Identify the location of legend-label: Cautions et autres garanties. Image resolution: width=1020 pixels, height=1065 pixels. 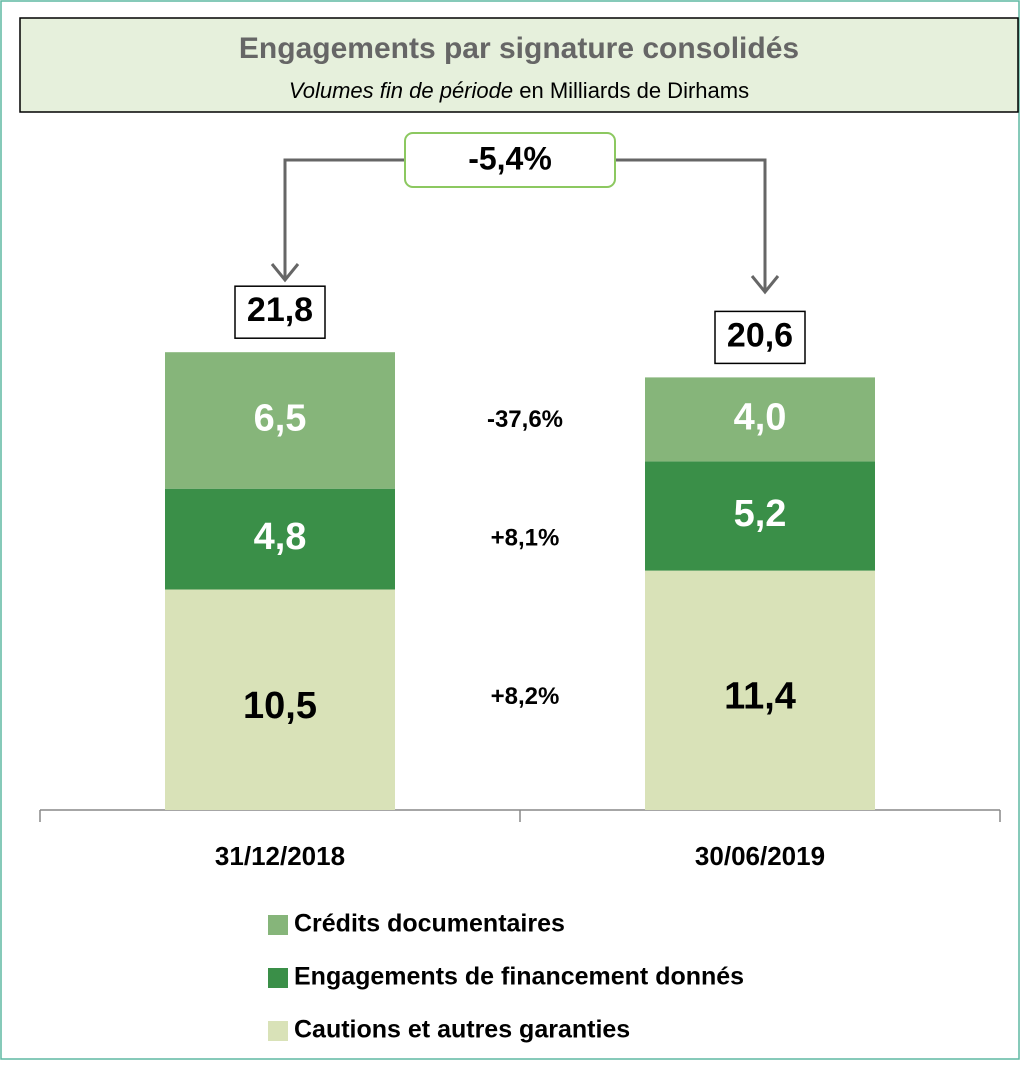
(462, 1030).